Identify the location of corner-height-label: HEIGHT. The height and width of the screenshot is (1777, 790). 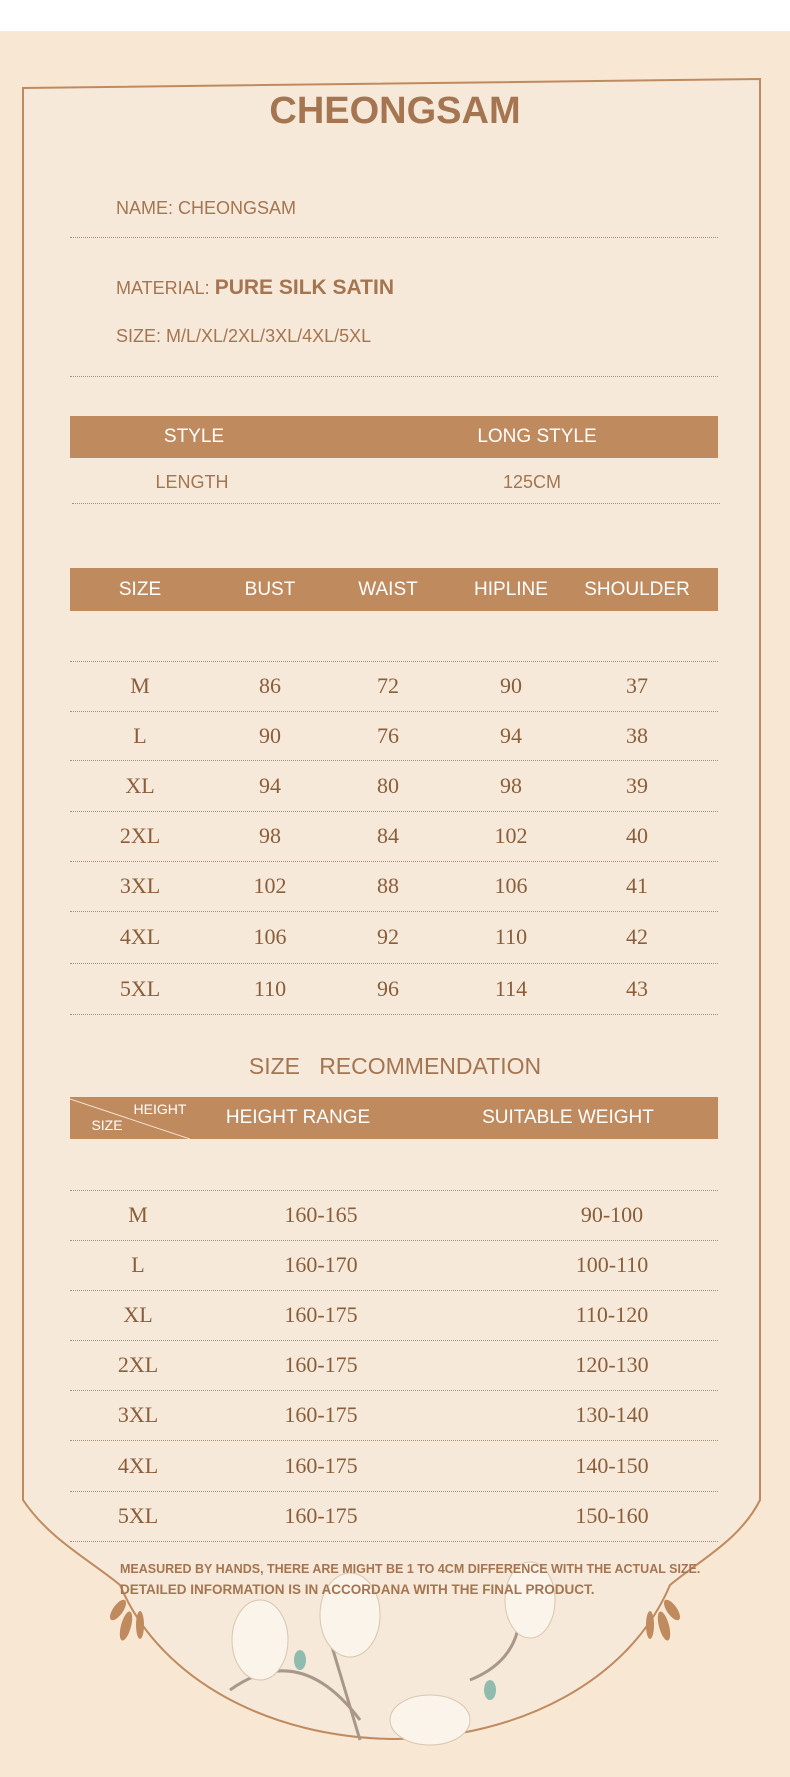
(160, 1109).